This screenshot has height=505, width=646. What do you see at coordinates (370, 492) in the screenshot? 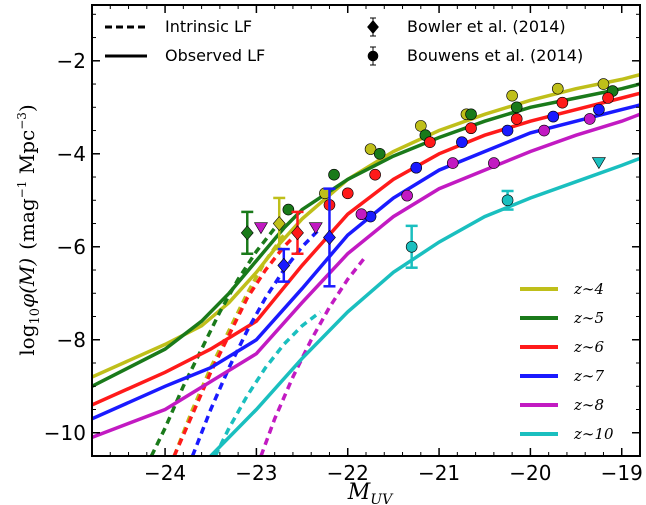
I see `x-axis-title: MUV` at bounding box center [370, 492].